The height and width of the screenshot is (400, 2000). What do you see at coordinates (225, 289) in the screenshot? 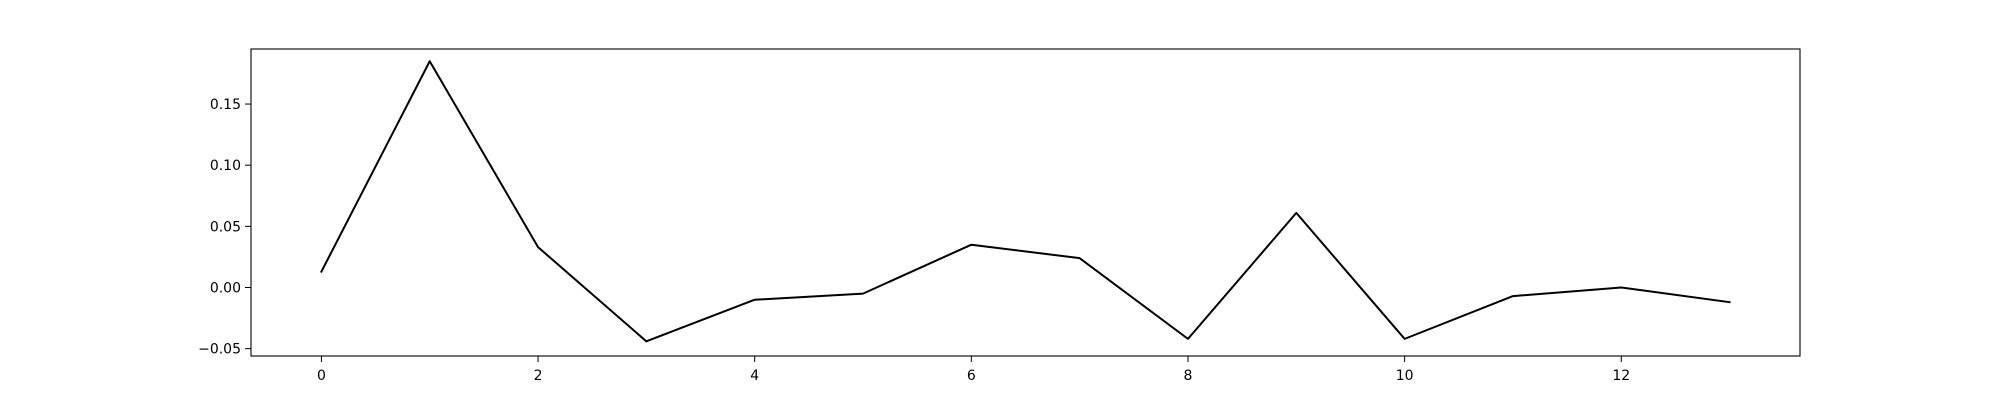
I see `y-tick-label: 0.00` at bounding box center [225, 289].